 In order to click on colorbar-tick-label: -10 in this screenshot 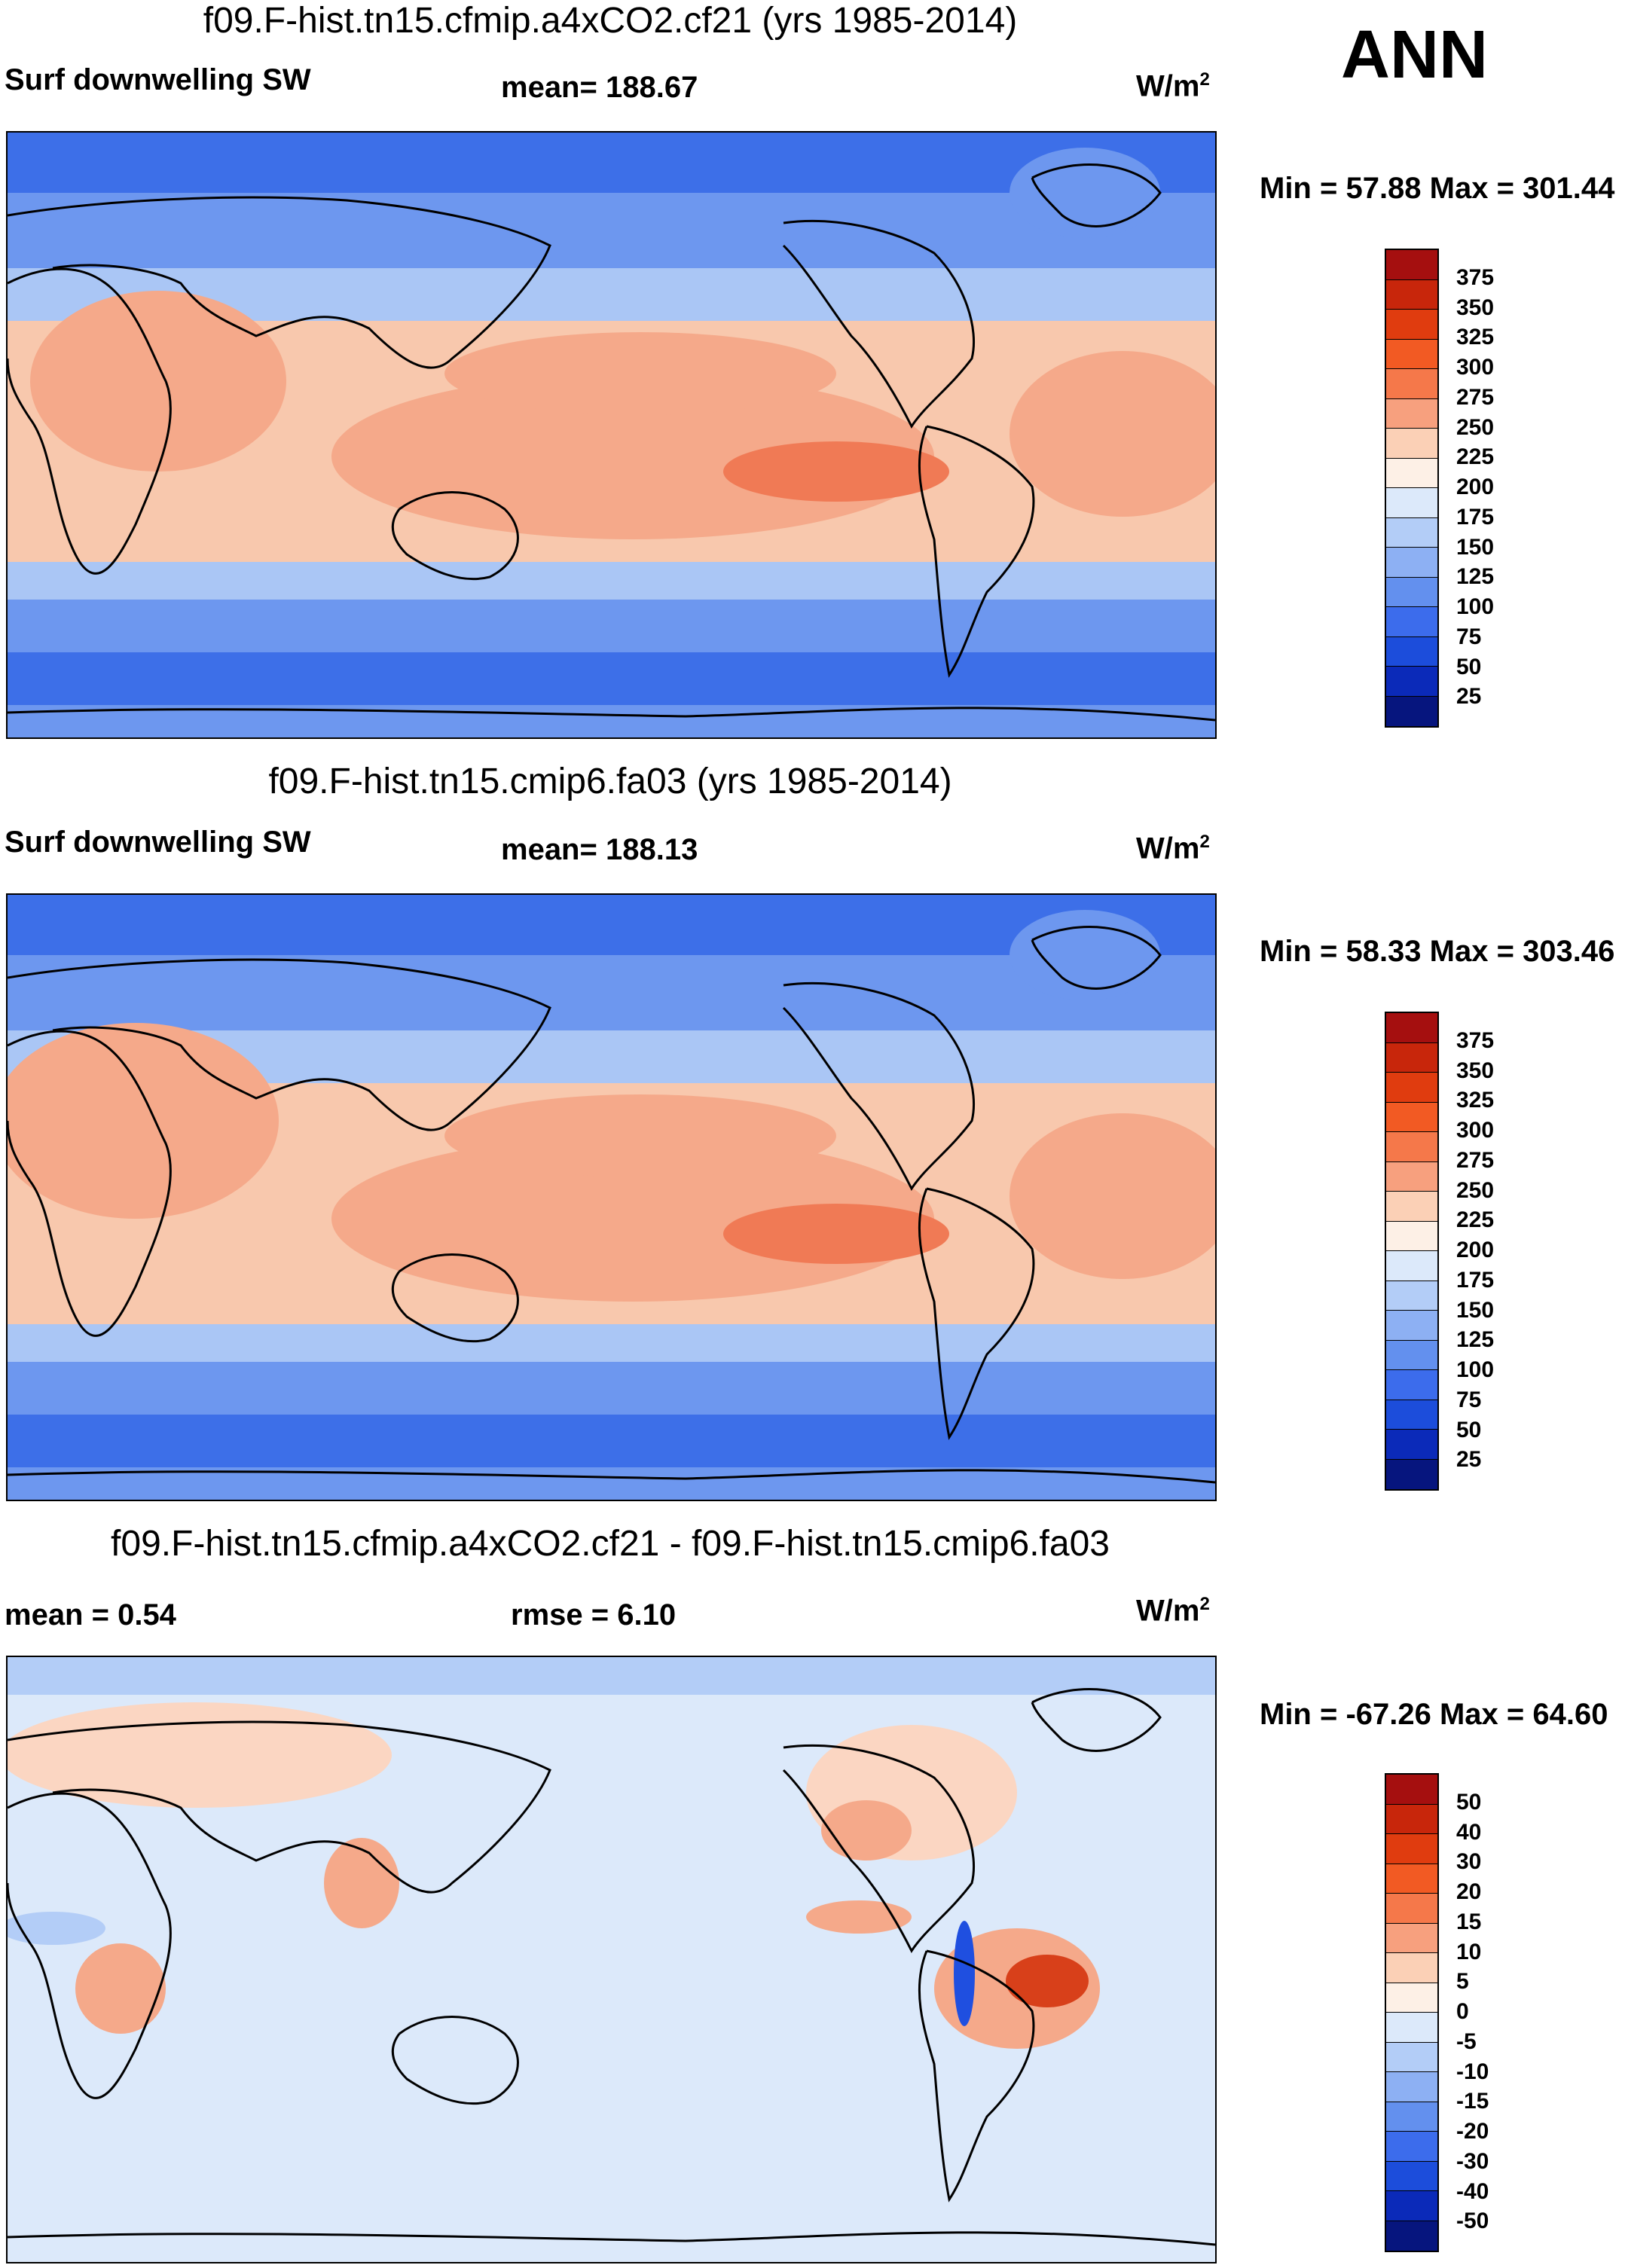, I will do `click(1472, 2071)`.